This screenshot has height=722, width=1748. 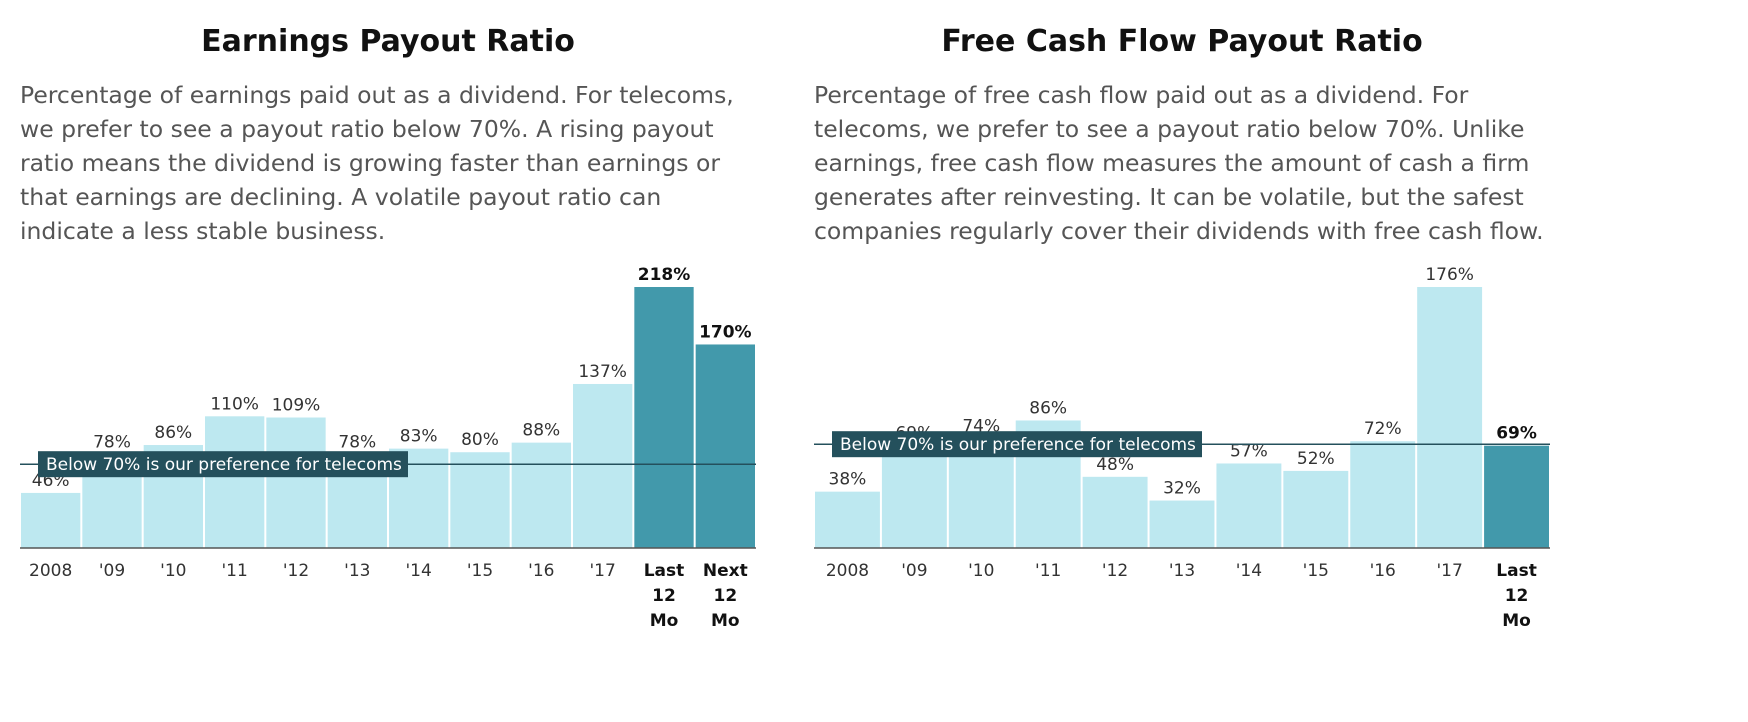 I want to click on data-label-3: 86%, so click(x=1048, y=408).